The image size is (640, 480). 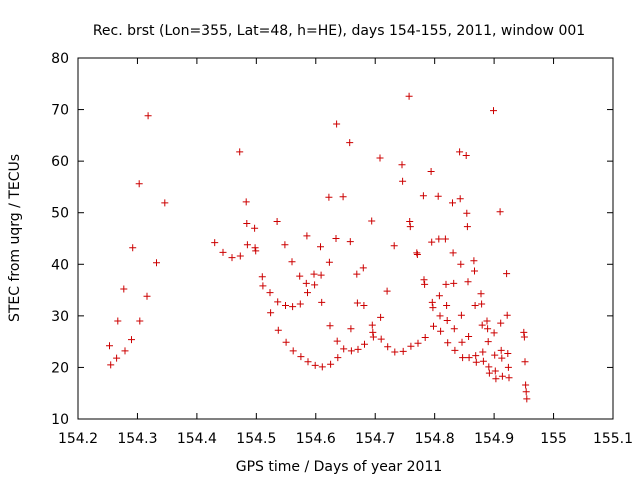 I want to click on y-tick-label: 60, so click(x=60, y=162).